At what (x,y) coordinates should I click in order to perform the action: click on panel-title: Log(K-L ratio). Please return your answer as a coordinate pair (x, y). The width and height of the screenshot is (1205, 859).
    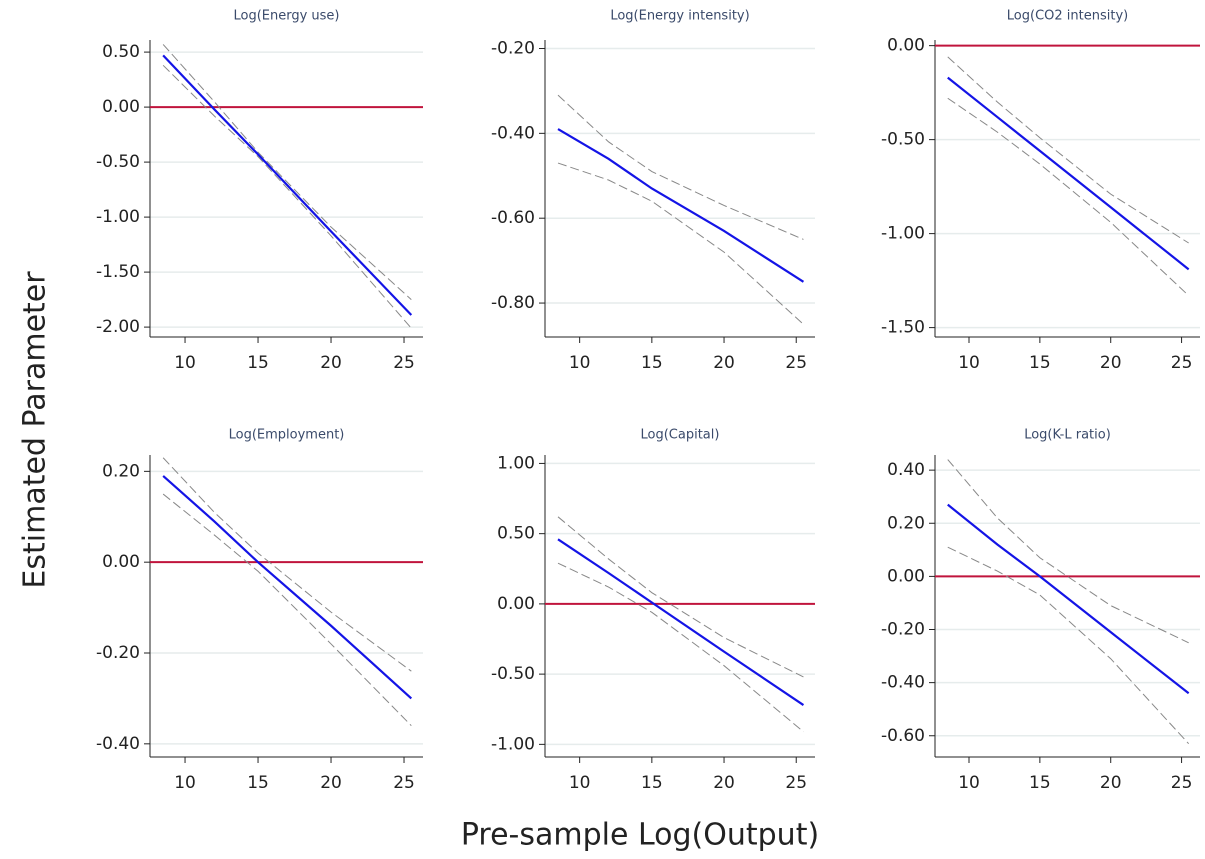
    Looking at the image, I should click on (1067, 435).